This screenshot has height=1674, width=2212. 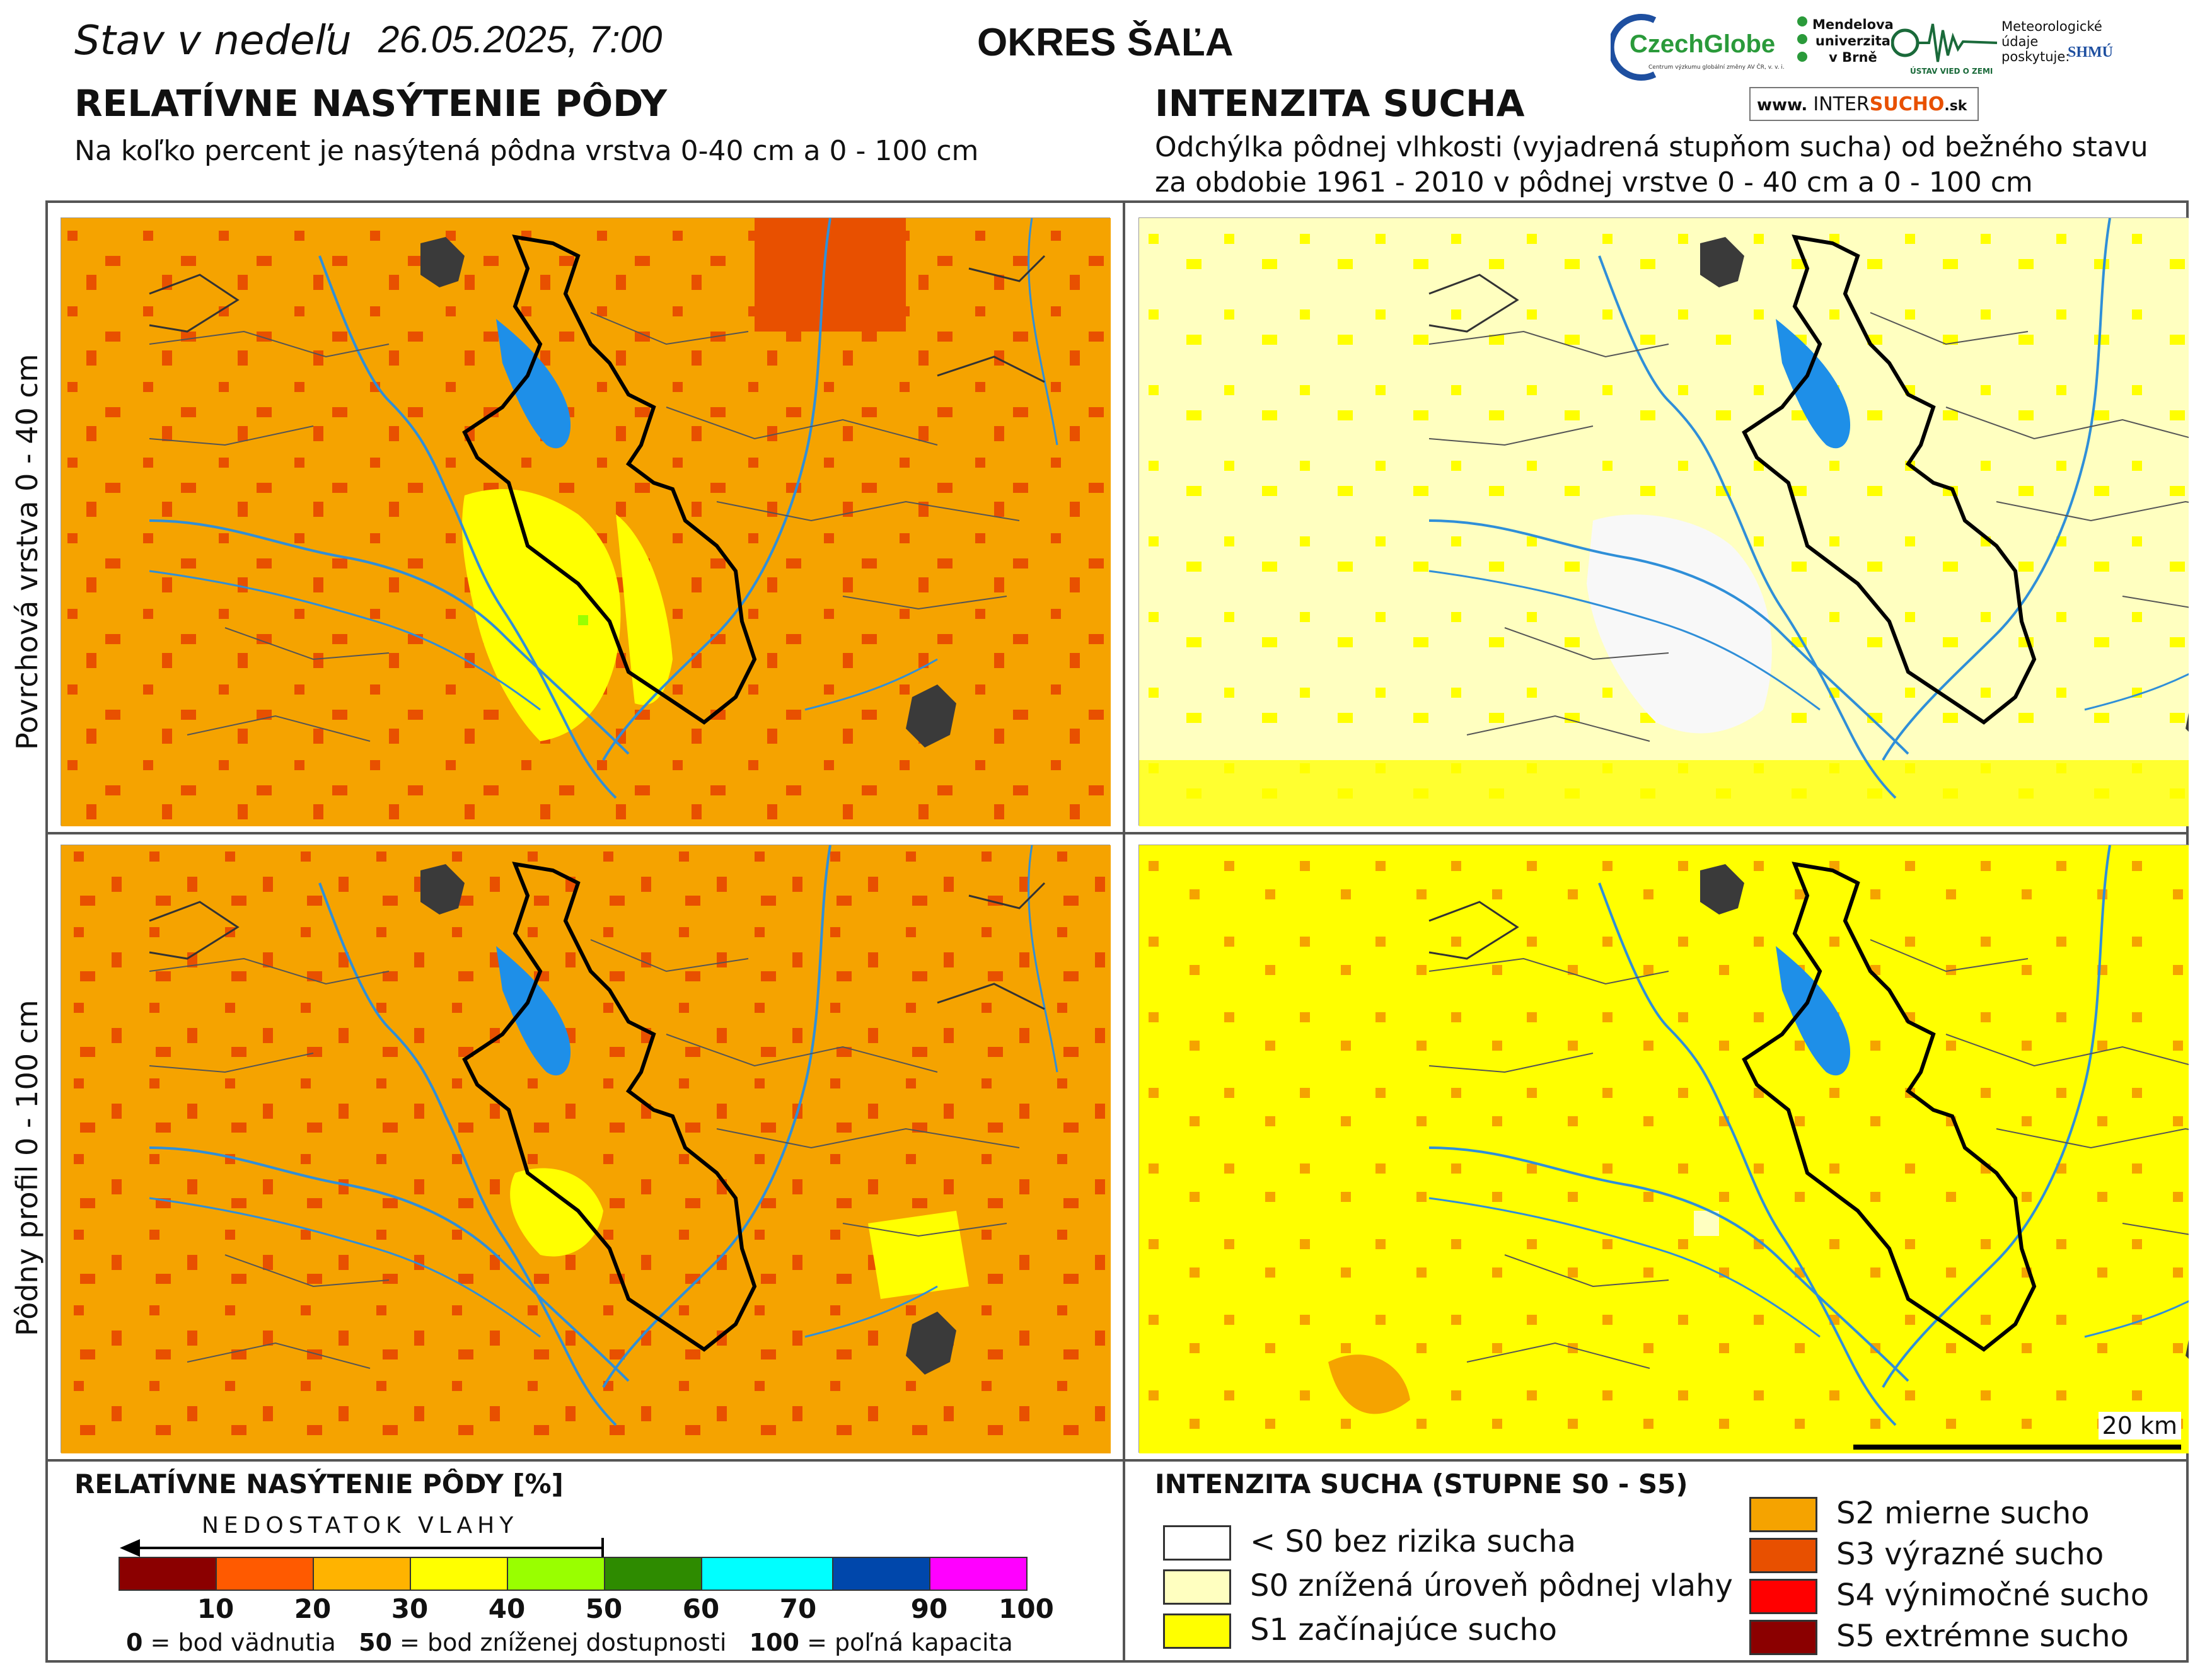 What do you see at coordinates (1413, 1541) in the screenshot?
I see `legend-drought-label: < S0 bez rizika sucha` at bounding box center [1413, 1541].